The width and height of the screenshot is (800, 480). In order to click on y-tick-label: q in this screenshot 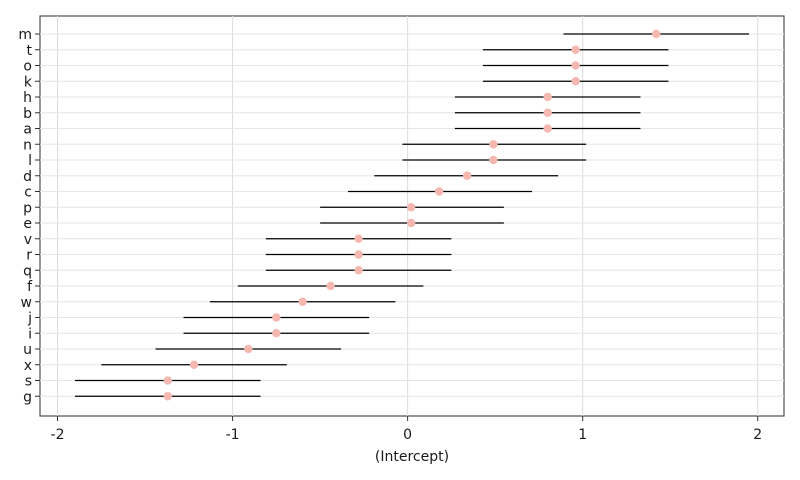, I will do `click(27, 271)`.